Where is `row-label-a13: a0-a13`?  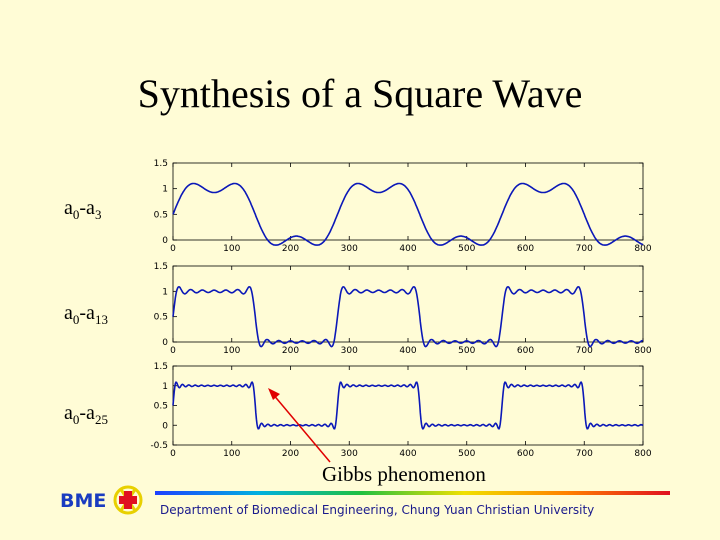
row-label-a13: a0-a13 is located at coordinates (86, 314).